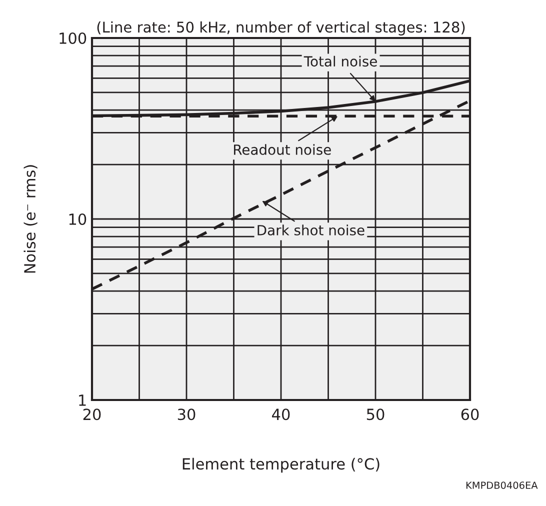 The height and width of the screenshot is (506, 546). I want to click on x-tick-label: 40, so click(281, 414).